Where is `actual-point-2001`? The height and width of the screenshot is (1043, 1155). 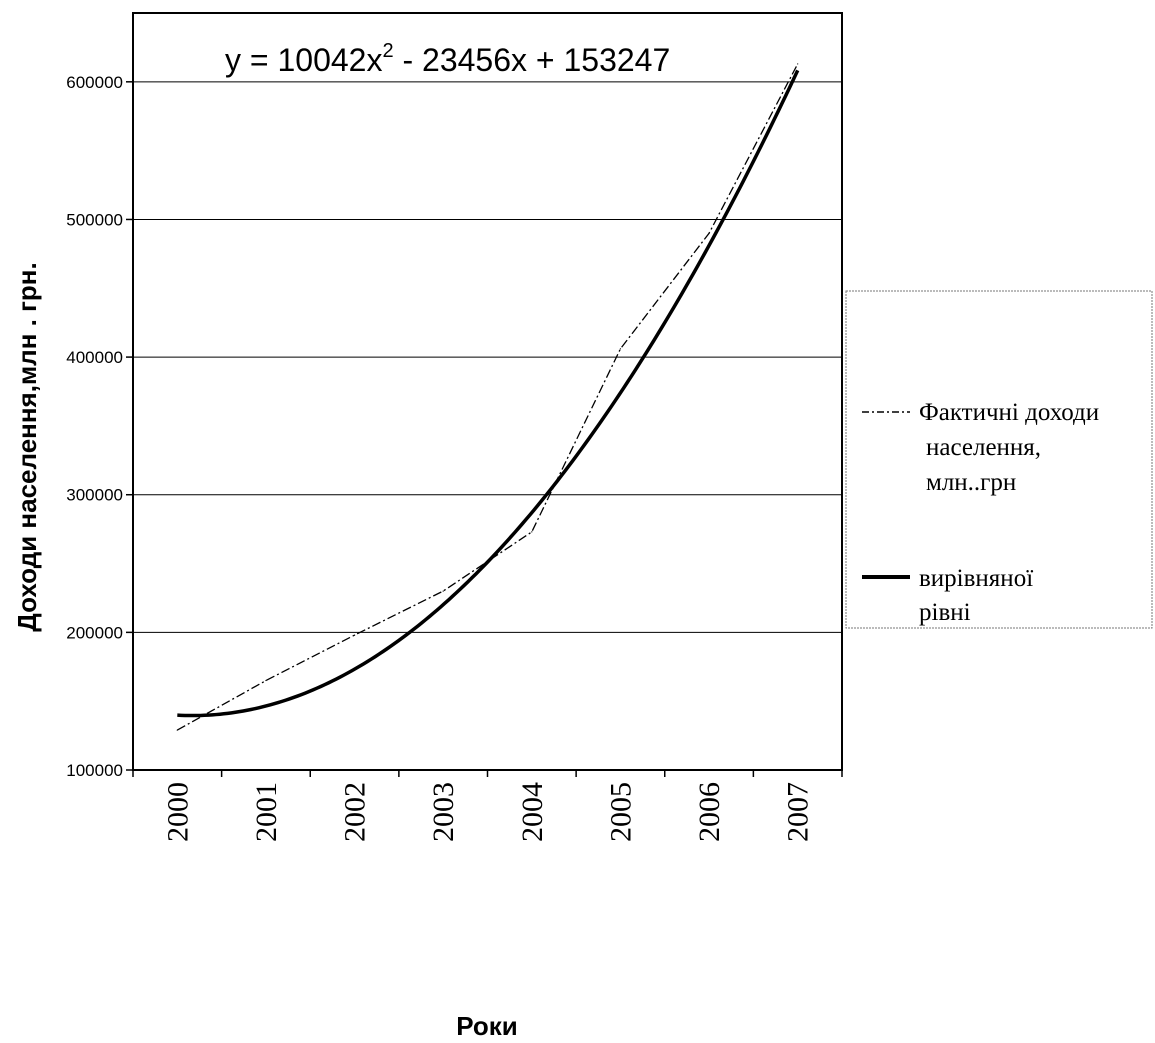
actual-point-2001 is located at coordinates (266, 680).